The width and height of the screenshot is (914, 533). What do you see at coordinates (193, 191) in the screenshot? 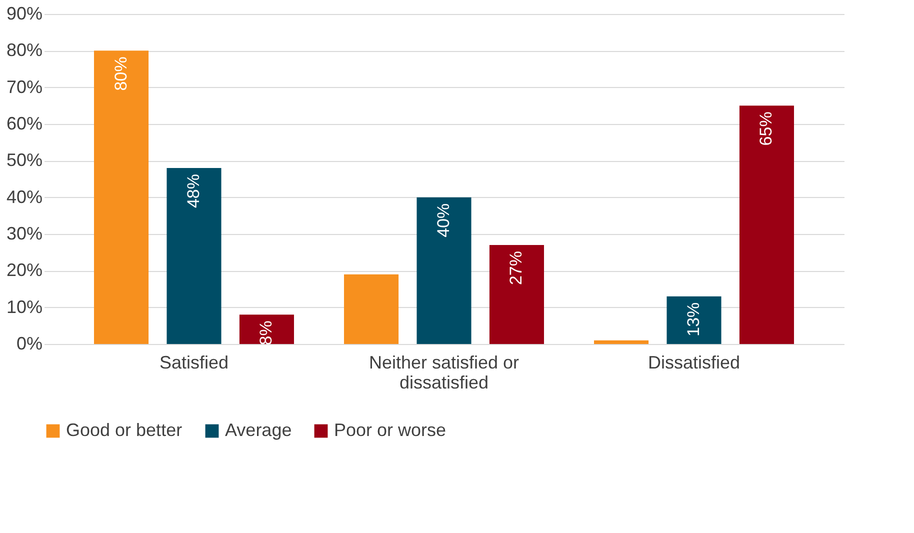
I see `data-label: 48%` at bounding box center [193, 191].